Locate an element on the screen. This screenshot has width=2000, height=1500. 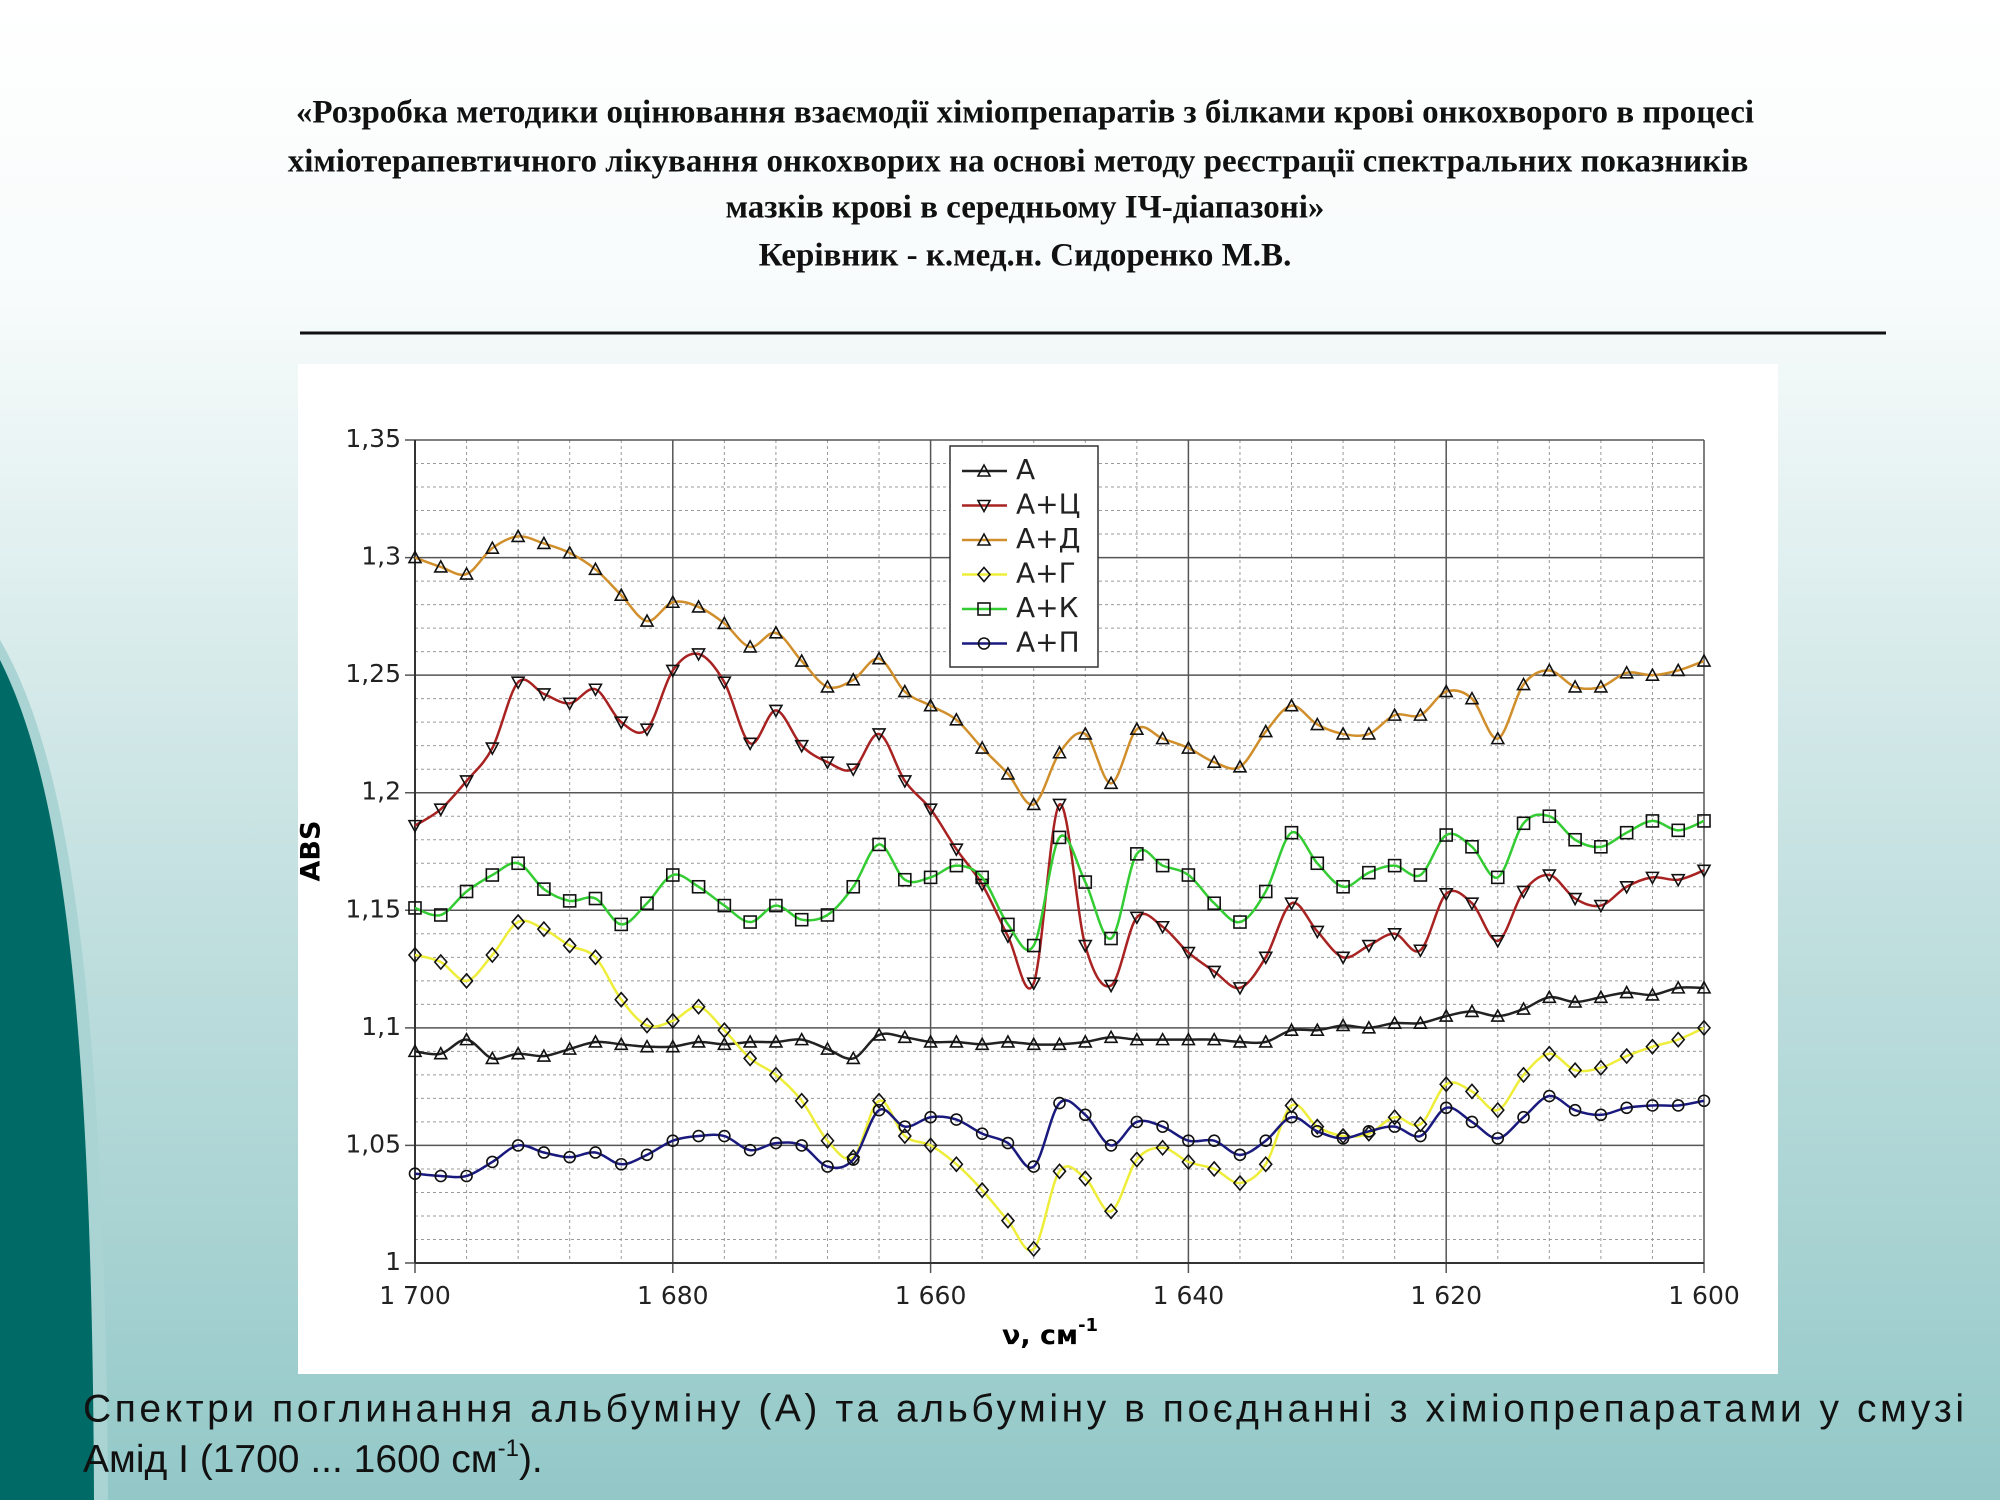
x-tick-label: 1 640 is located at coordinates (1189, 1295).